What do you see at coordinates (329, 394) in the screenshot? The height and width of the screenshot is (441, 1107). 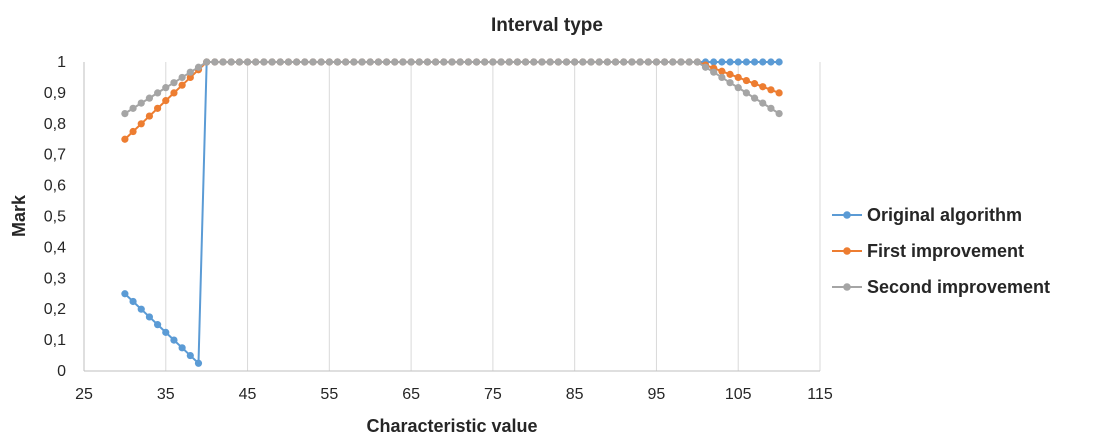 I see `x-tick-label: 55` at bounding box center [329, 394].